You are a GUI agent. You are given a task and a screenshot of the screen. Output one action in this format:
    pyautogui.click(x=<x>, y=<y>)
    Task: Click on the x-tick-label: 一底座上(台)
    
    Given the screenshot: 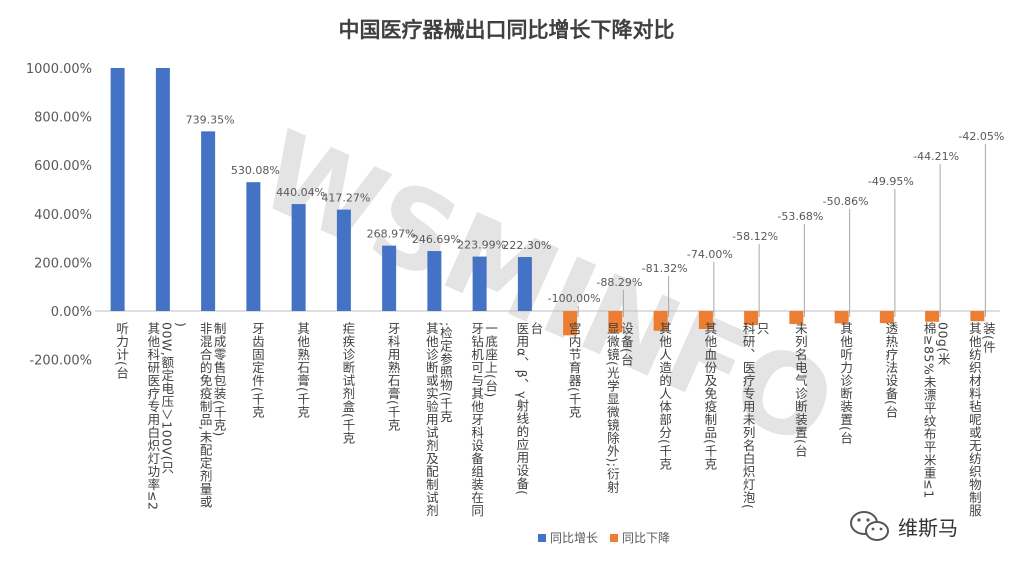 What is the action you would take?
    pyautogui.click(x=490, y=360)
    